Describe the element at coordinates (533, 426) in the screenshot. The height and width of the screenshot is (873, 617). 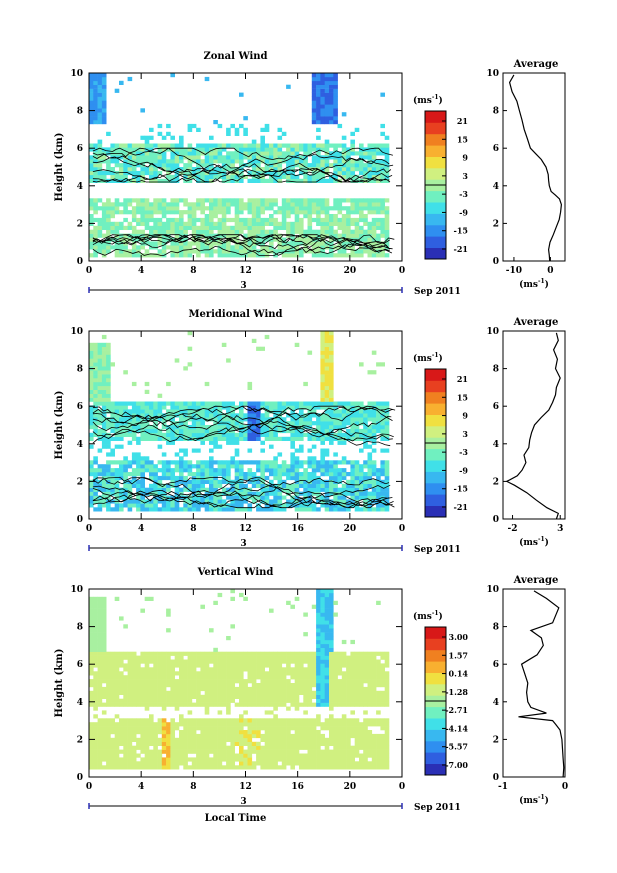
I see `average-line` at that location.